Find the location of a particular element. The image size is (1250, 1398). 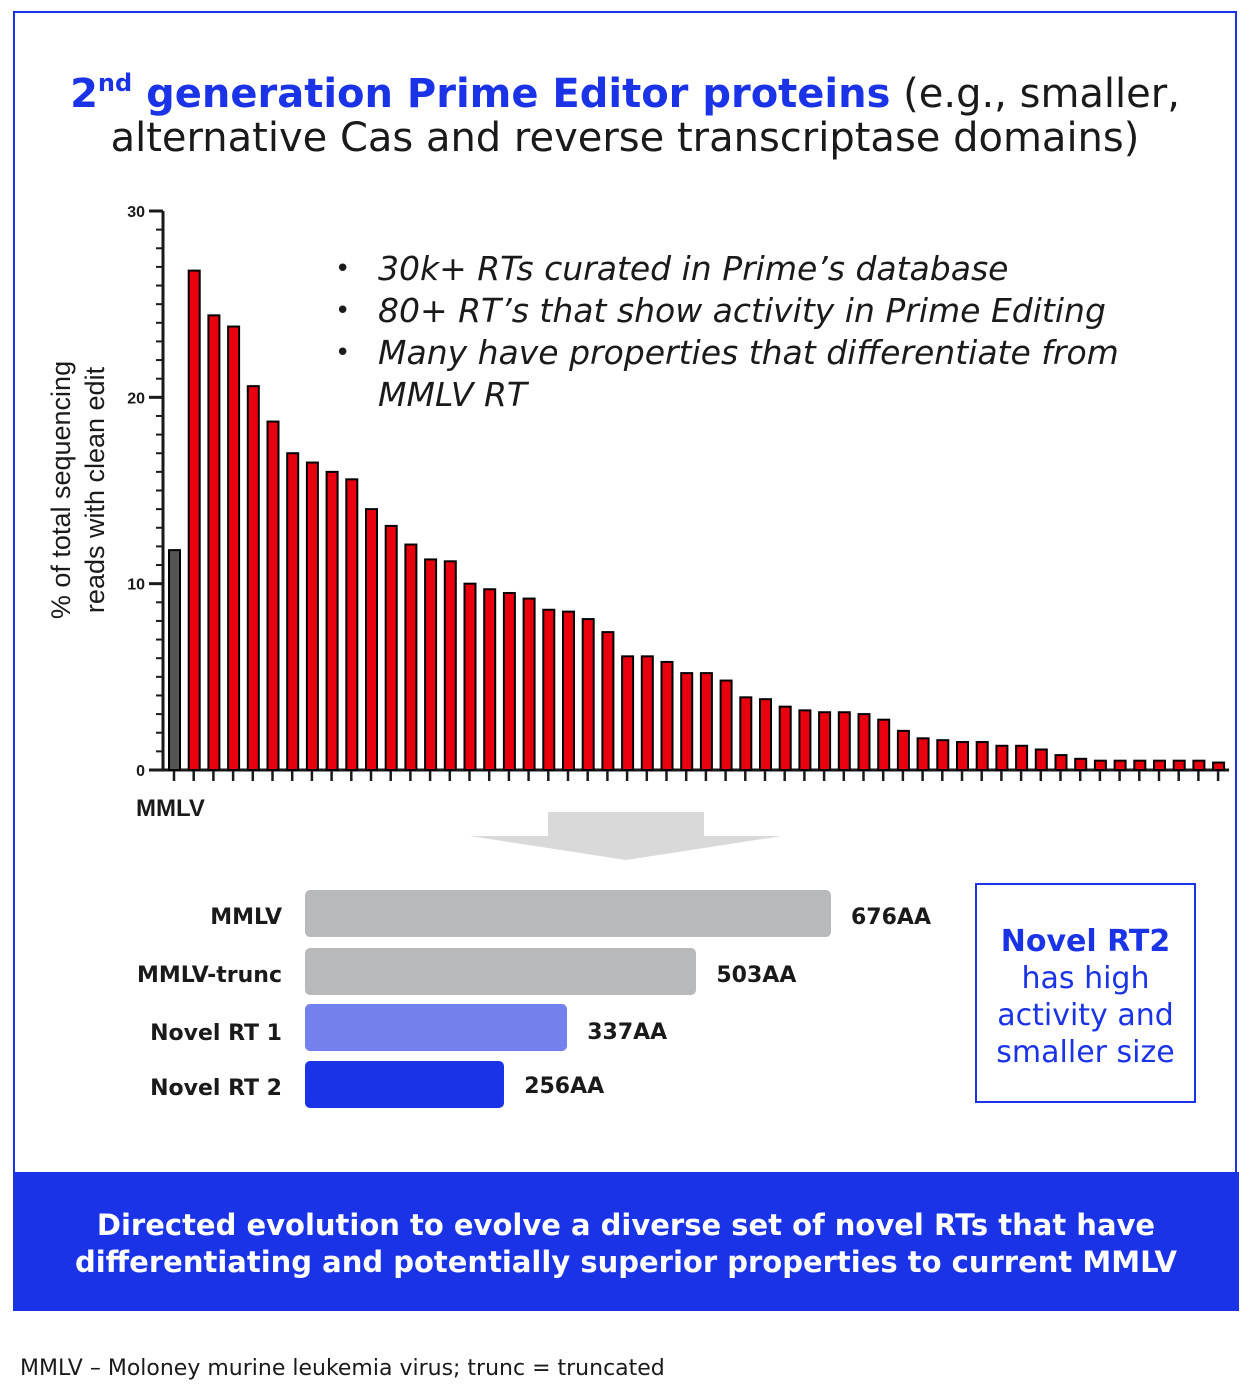

y-tick-label: 0 is located at coordinates (140, 771).